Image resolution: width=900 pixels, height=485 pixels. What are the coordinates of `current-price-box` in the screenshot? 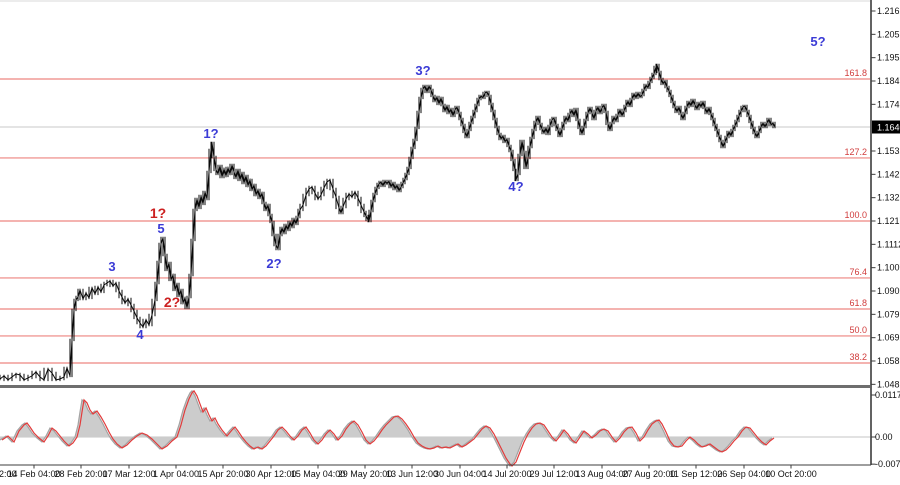 It's located at (886, 127).